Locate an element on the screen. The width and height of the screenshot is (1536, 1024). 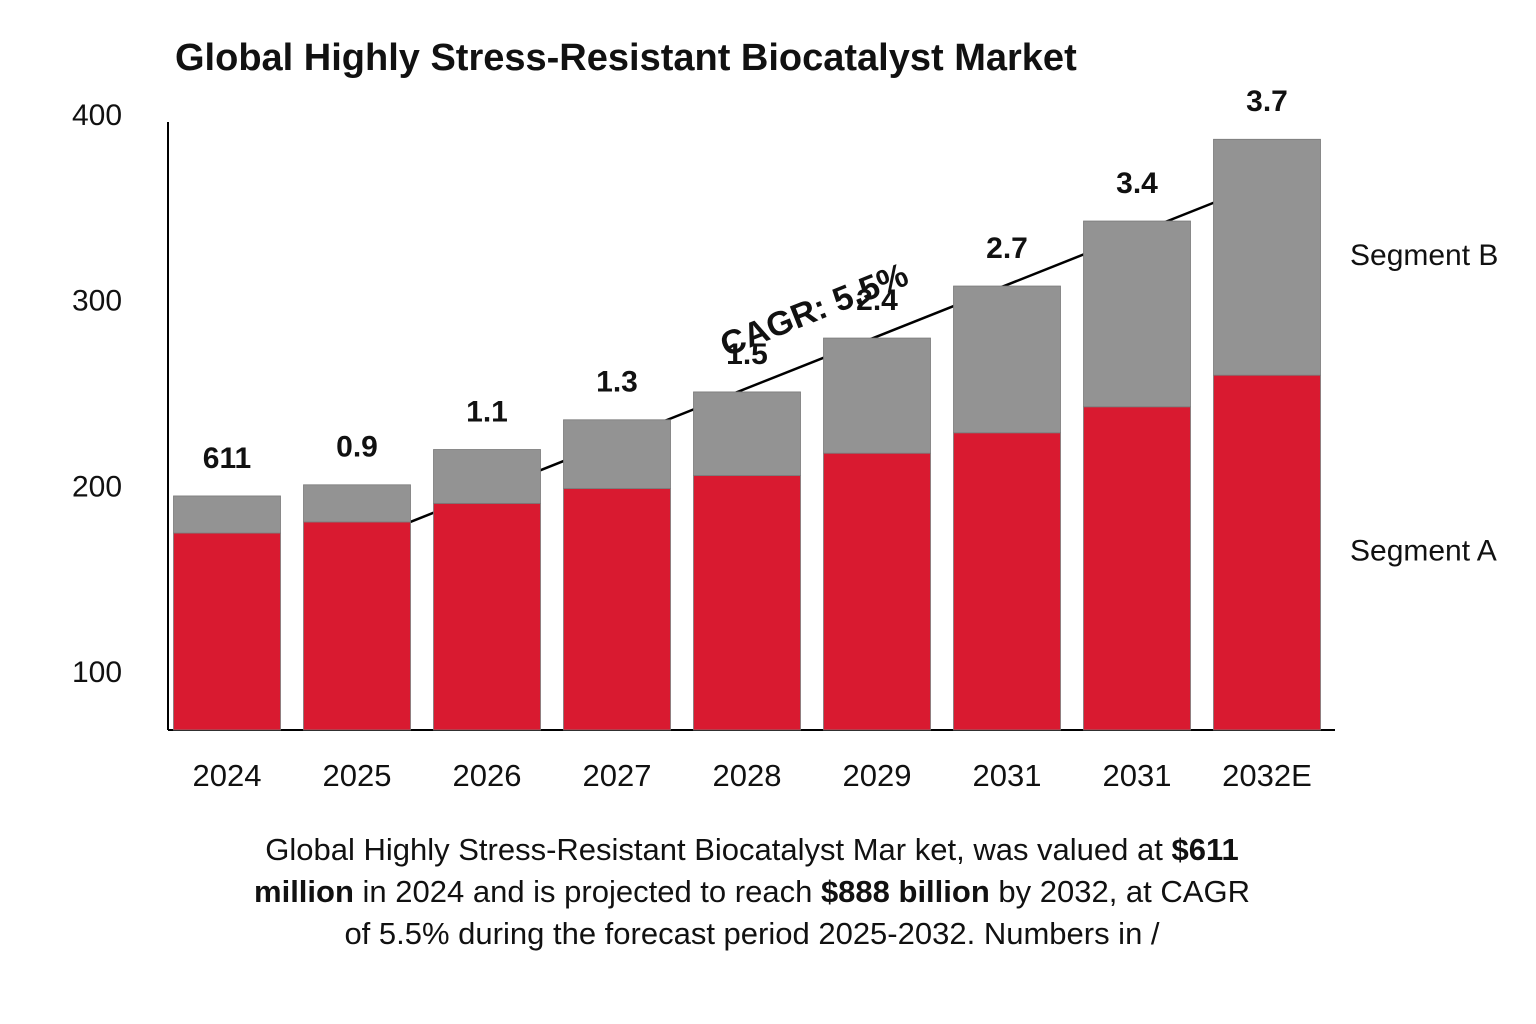
total-label: 1.5 is located at coordinates (747, 354).